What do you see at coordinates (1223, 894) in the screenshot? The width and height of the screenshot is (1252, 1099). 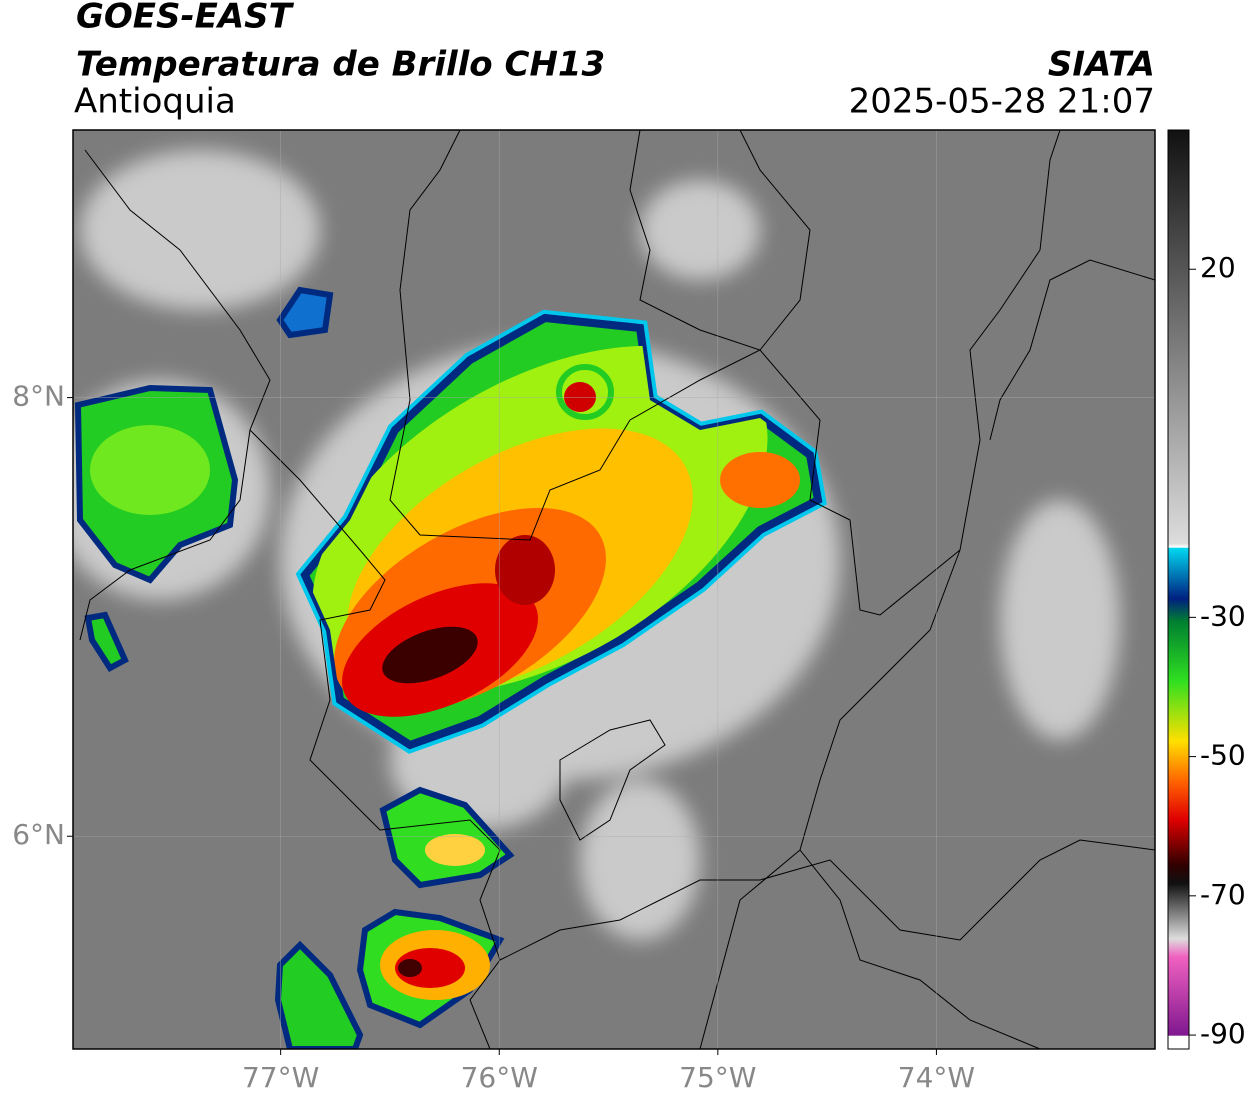 I see `colorbar-tick-label: -70` at bounding box center [1223, 894].